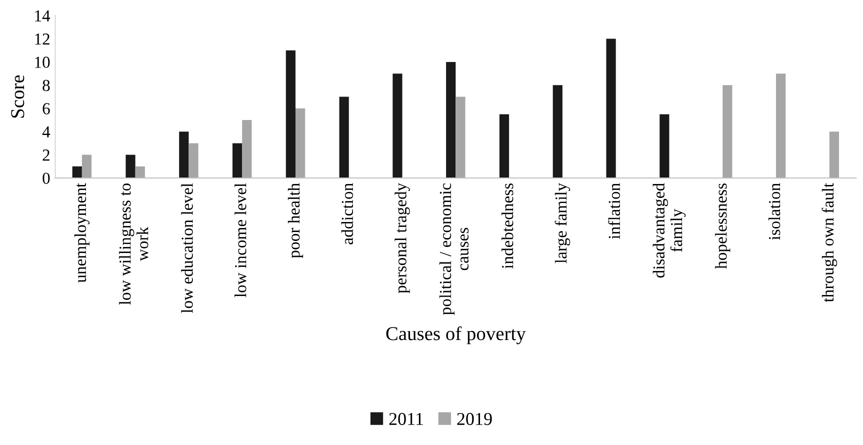 The height and width of the screenshot is (445, 863). What do you see at coordinates (562, 223) in the screenshot?
I see `x-tick-label: large family` at bounding box center [562, 223].